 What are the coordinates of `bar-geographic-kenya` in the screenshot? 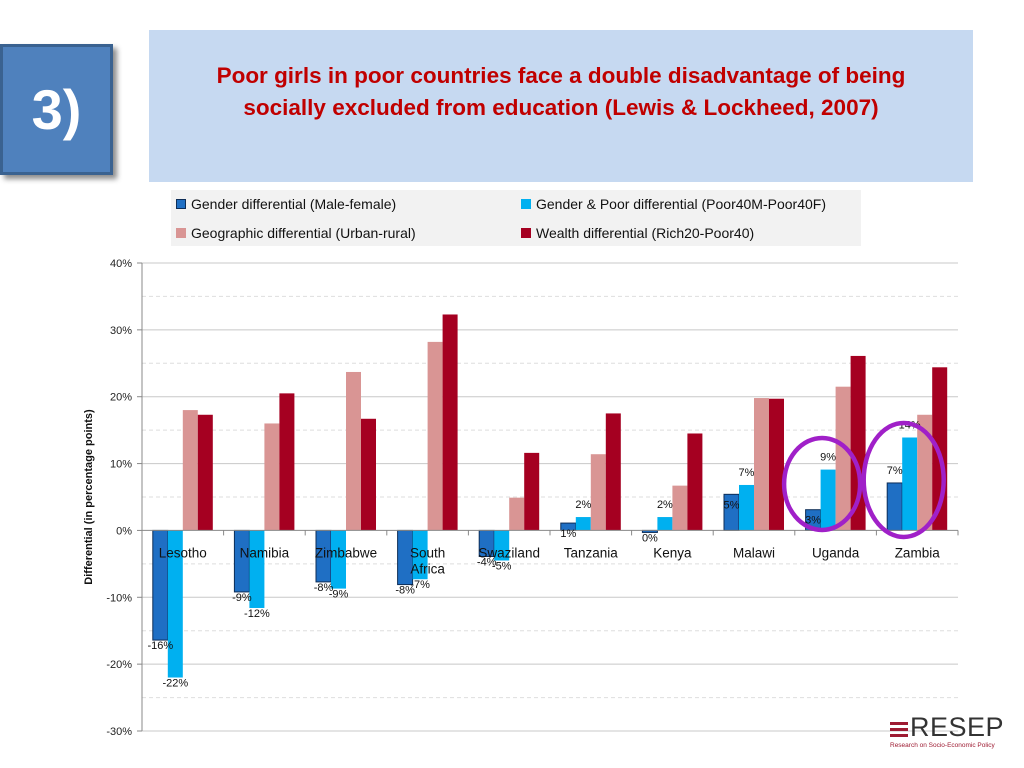 It's located at (680, 508).